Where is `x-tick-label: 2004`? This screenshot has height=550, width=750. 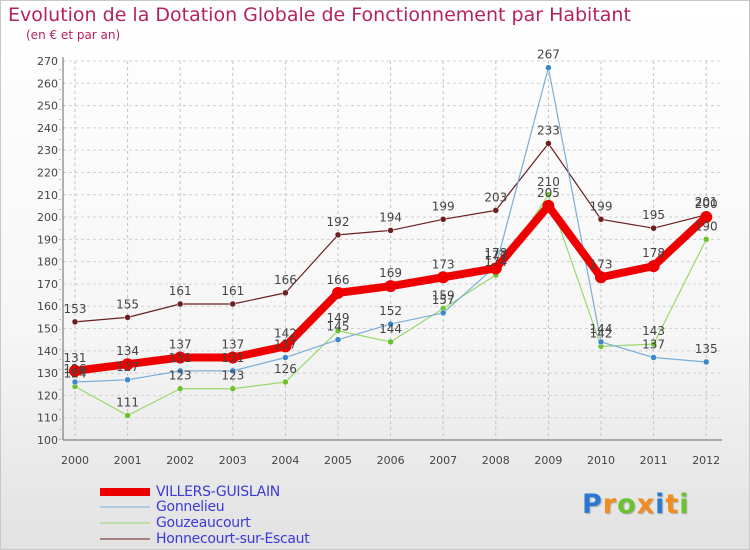
x-tick-label: 2004 is located at coordinates (285, 460).